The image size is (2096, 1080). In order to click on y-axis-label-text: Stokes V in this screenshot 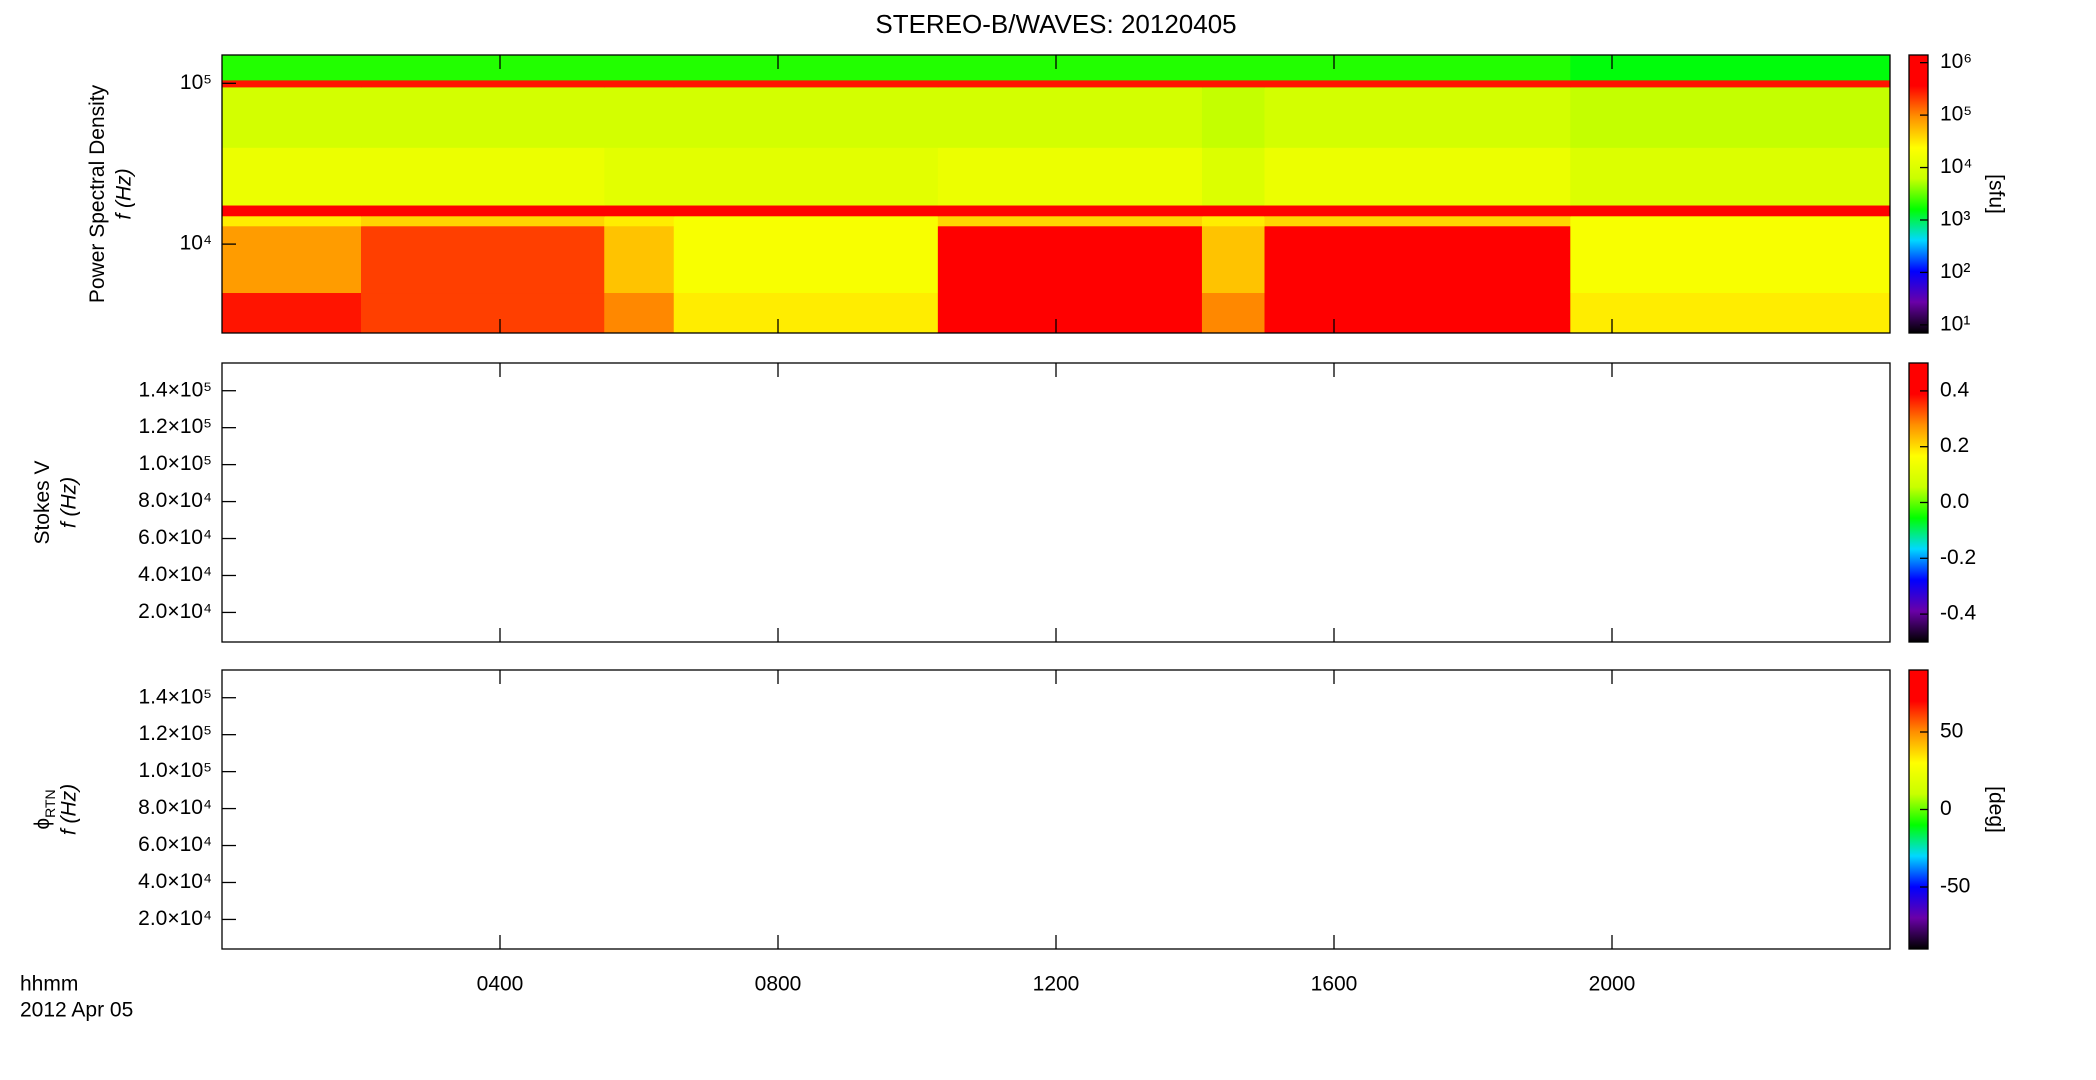, I will do `click(42, 502)`.